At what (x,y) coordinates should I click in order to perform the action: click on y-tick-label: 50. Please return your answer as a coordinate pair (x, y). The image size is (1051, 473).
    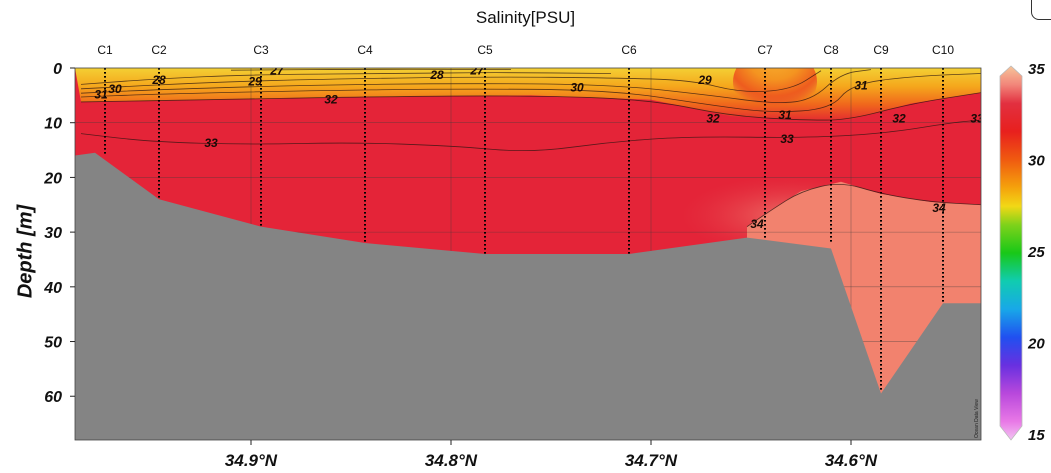
    Looking at the image, I should click on (53, 343).